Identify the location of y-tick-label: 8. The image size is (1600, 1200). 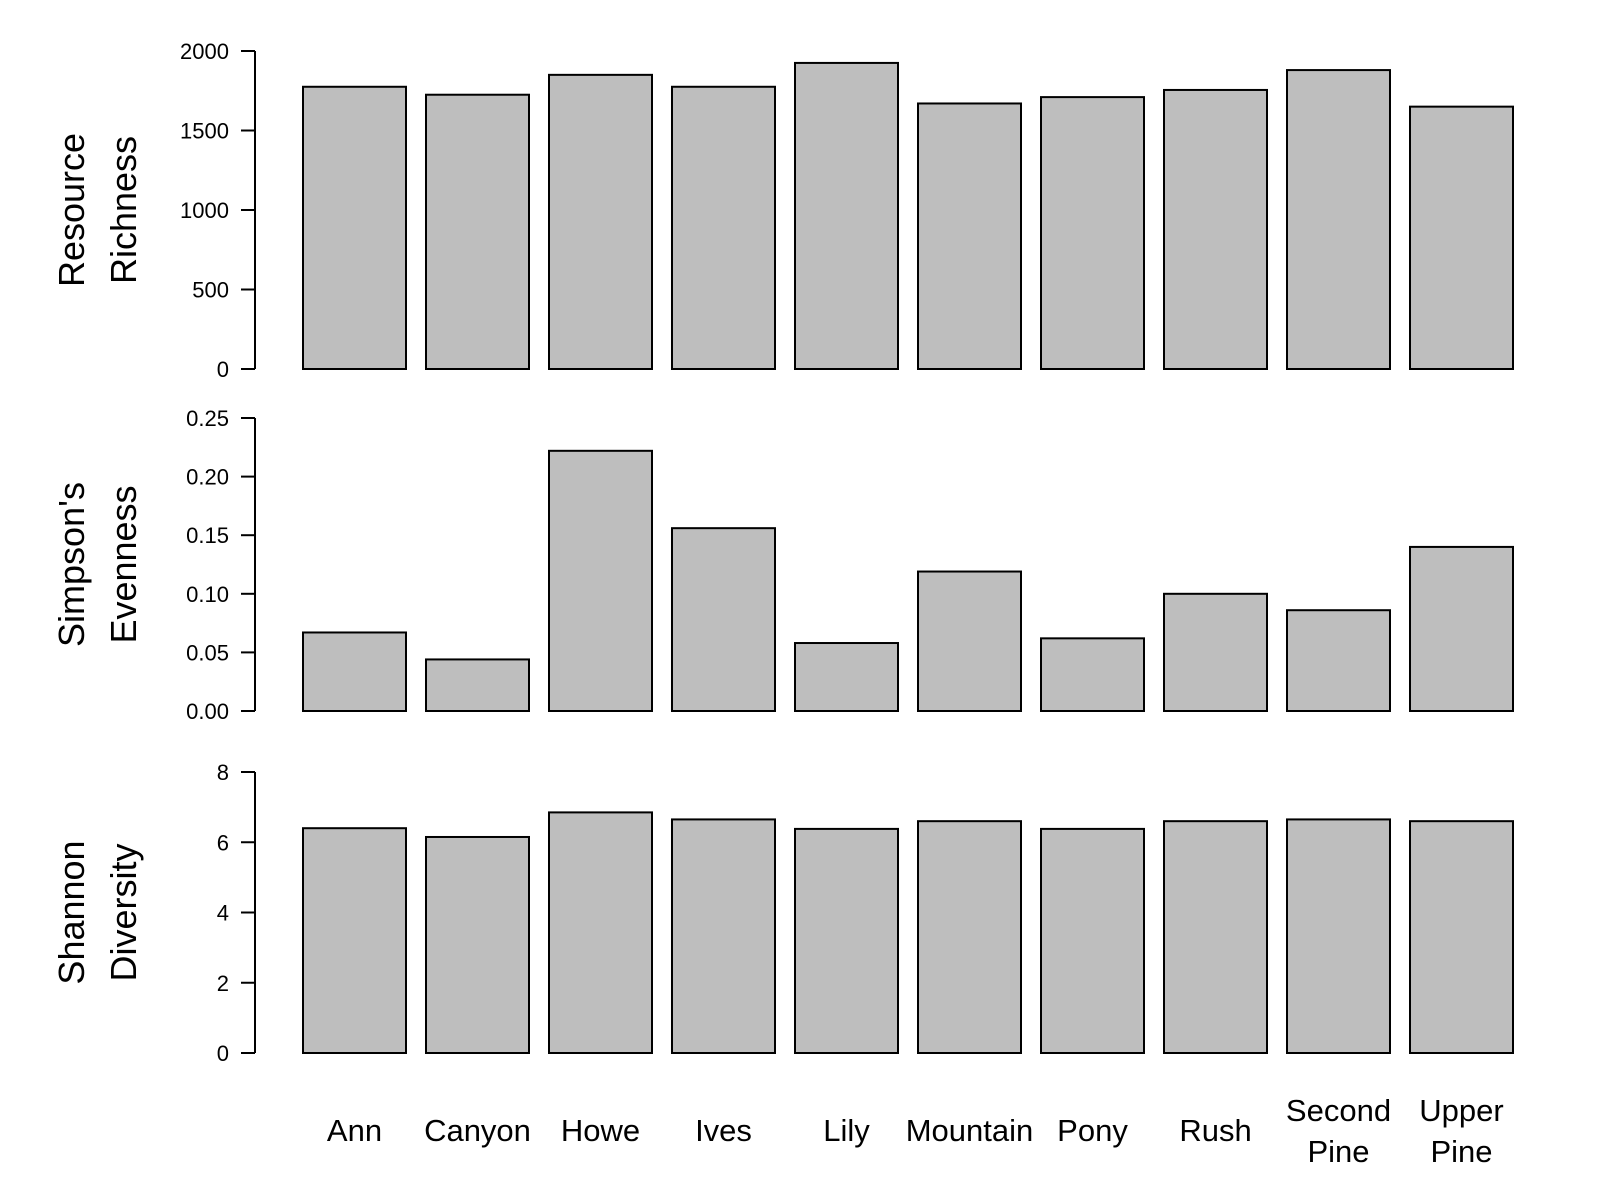
(223, 772).